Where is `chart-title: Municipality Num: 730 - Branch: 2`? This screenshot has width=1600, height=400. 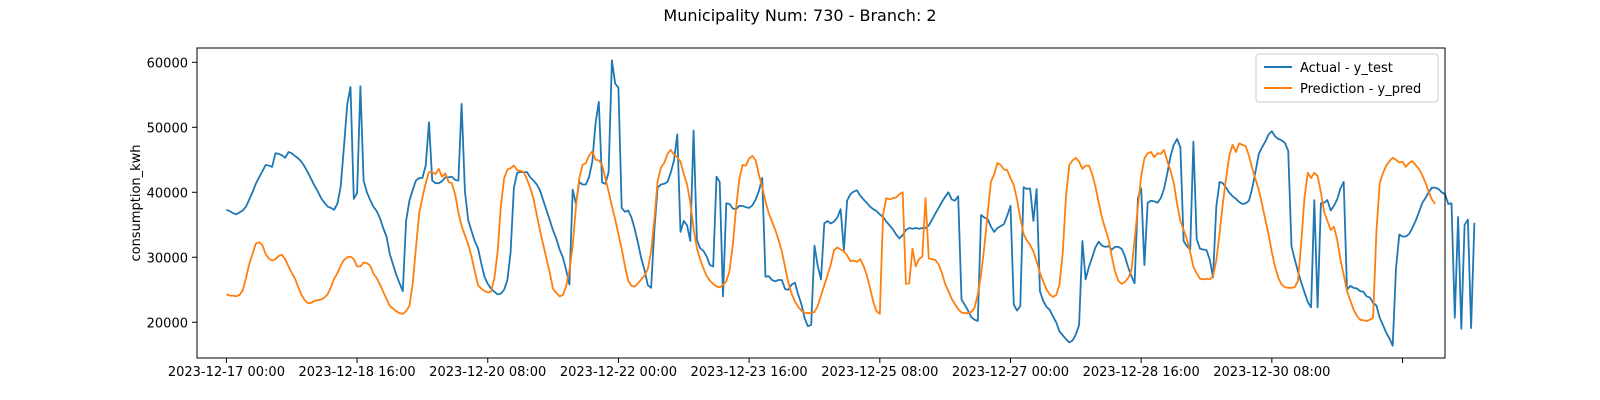
chart-title: Municipality Num: 730 - Branch: 2 is located at coordinates (800, 15).